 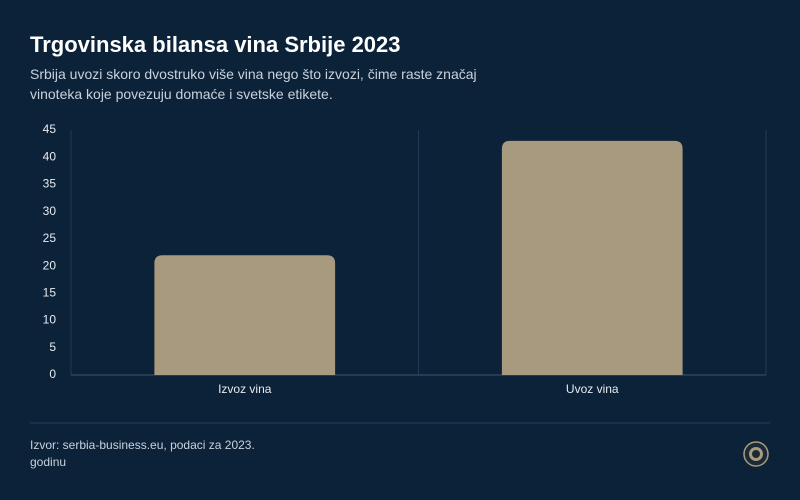 What do you see at coordinates (52, 374) in the screenshot?
I see `y-tick-label: 0` at bounding box center [52, 374].